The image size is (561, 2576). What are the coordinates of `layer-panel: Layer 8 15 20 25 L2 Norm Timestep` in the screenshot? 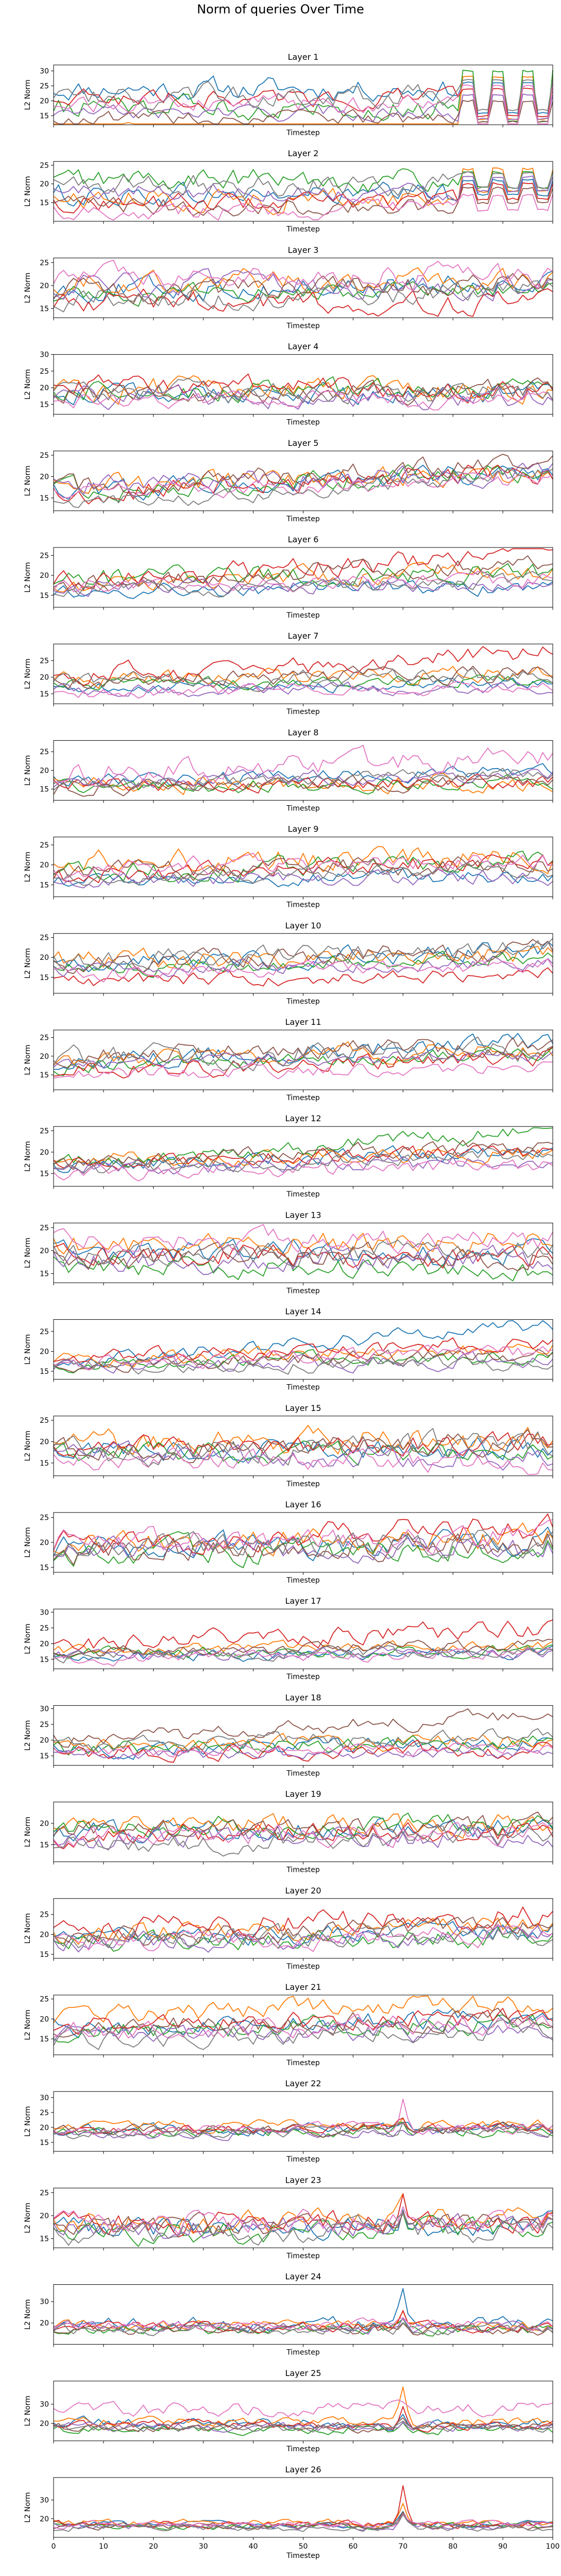 It's located at (288, 770).